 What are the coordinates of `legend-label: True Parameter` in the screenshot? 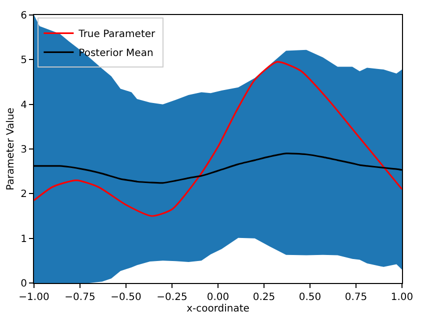 It's located at (117, 34).